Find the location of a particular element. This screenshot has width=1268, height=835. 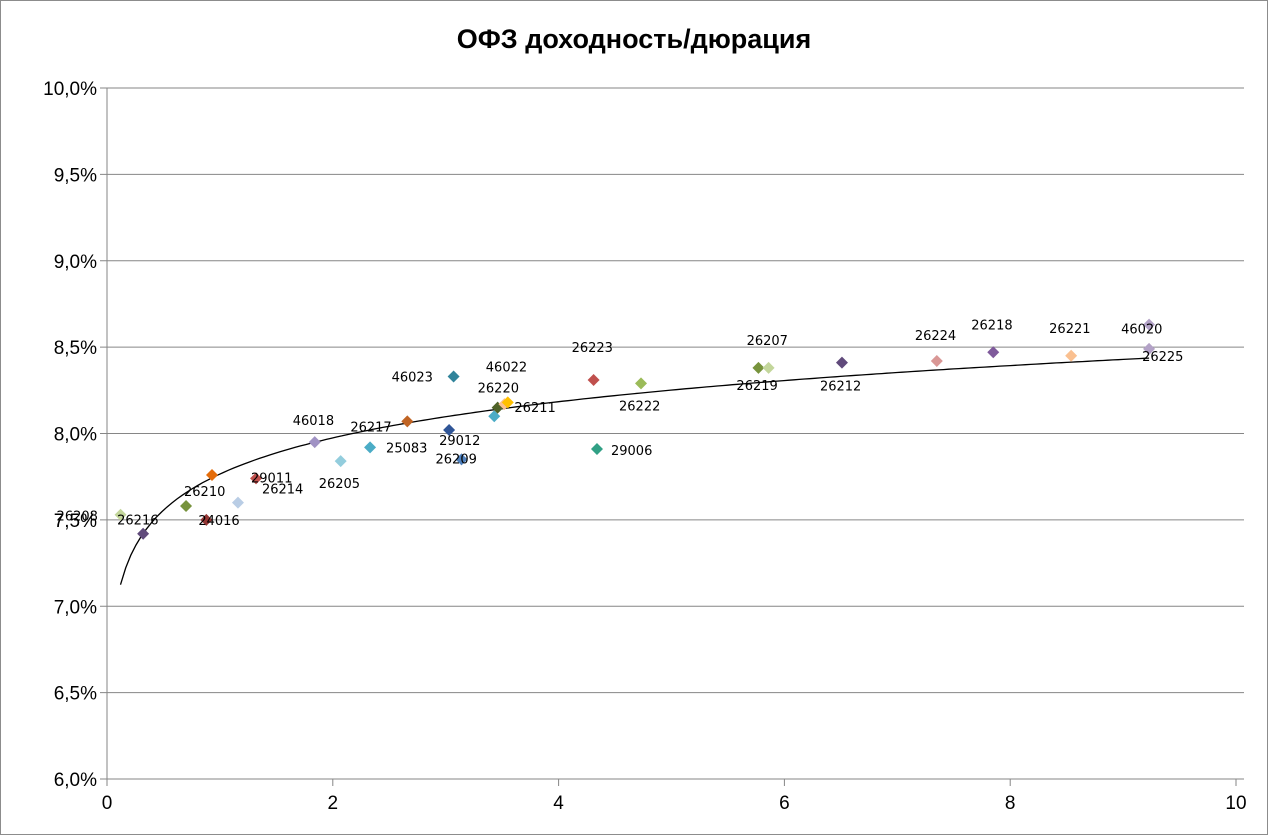

point-label: 26218 is located at coordinates (991, 325).